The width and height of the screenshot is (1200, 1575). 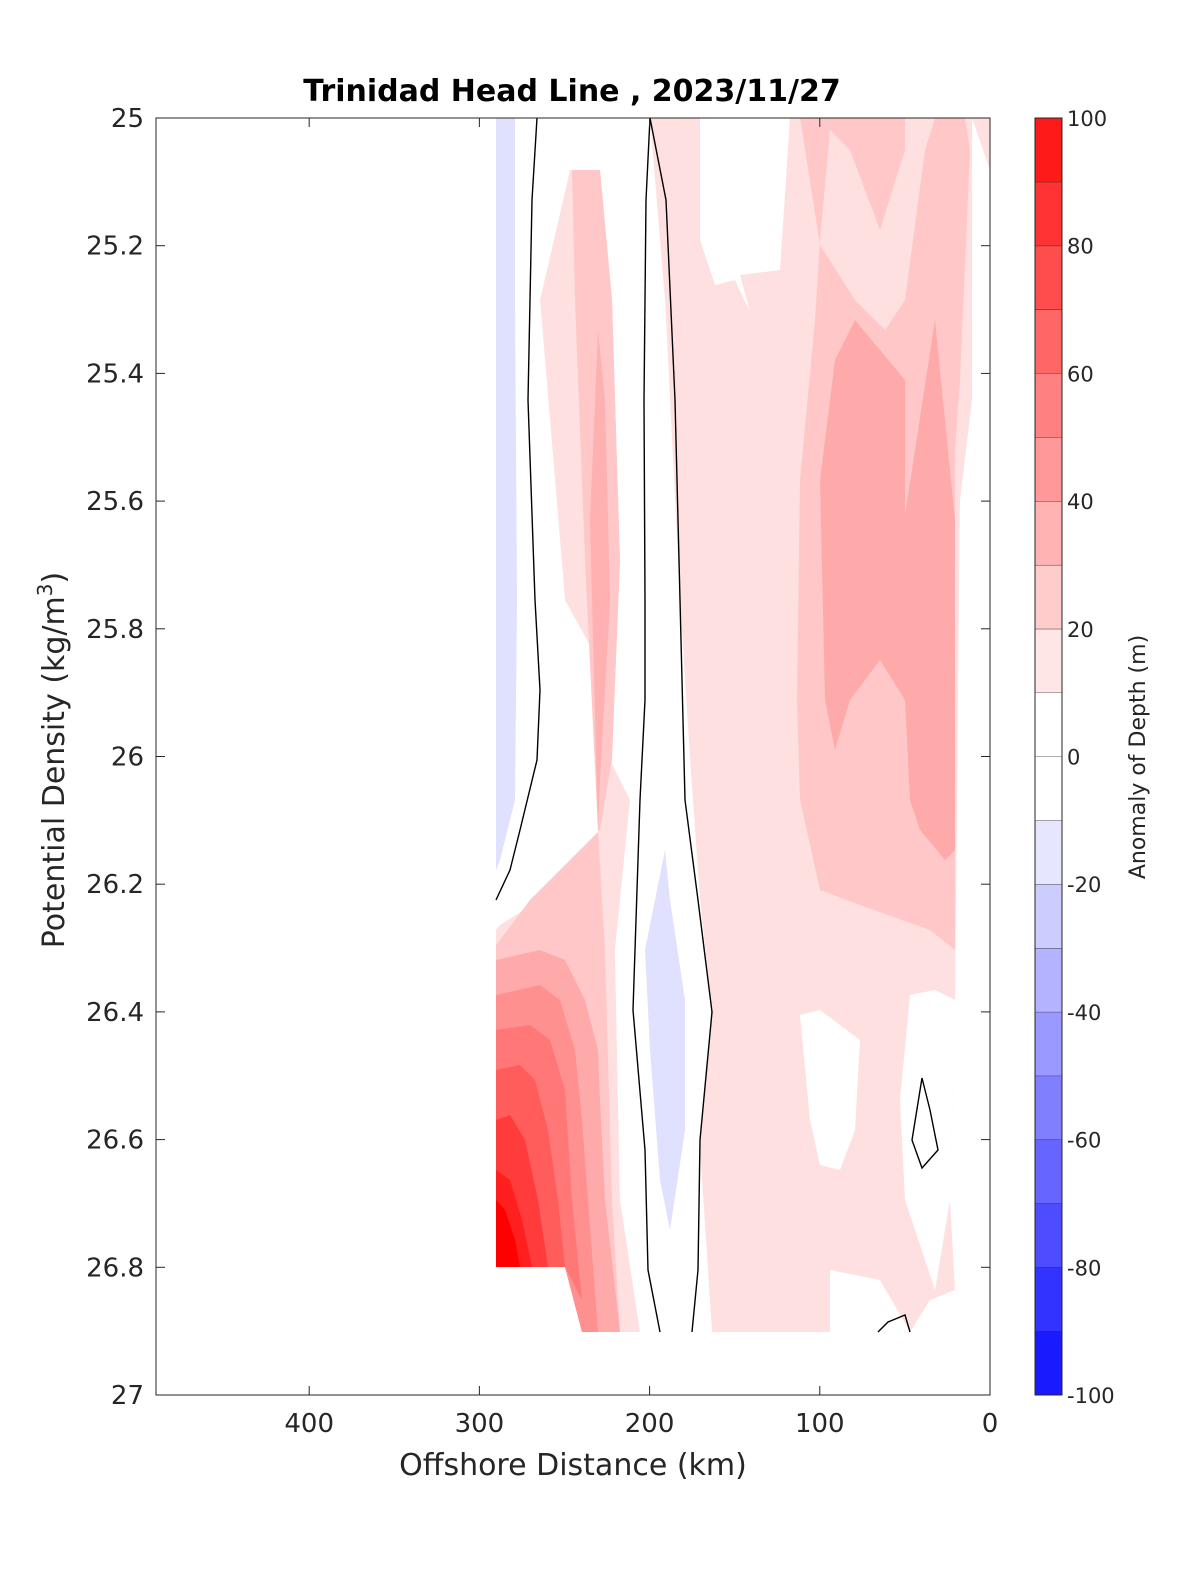 I want to click on zero-contour-nearshore-loop, so click(x=925, y=1123).